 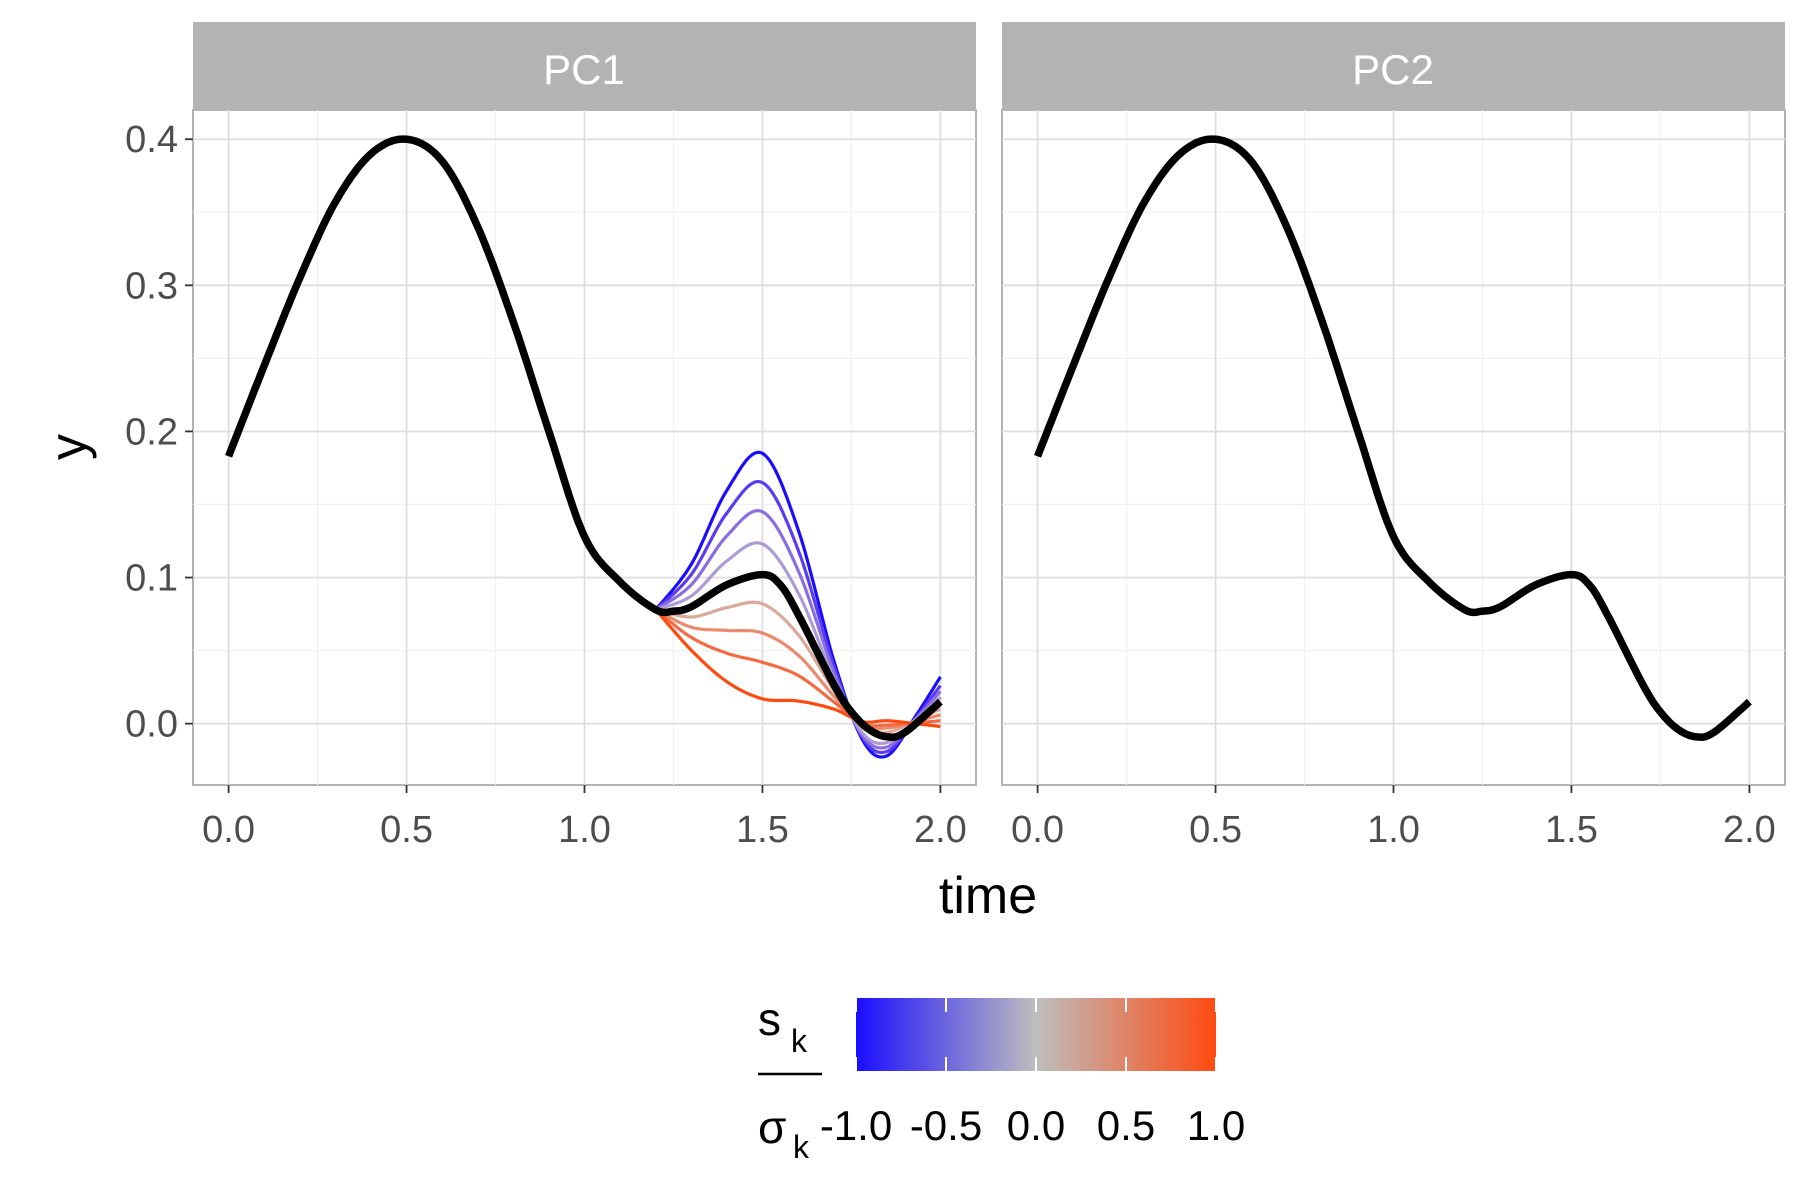 I want to click on y-tick-label: 0.3, so click(x=151, y=286).